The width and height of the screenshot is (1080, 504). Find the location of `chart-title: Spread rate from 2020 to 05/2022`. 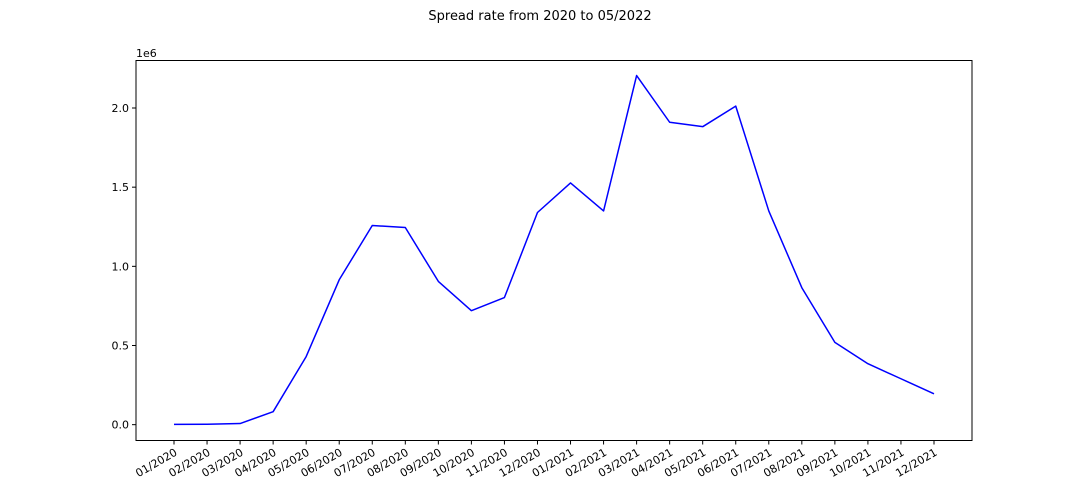

chart-title: Spread rate from 2020 to 05/2022 is located at coordinates (539, 16).